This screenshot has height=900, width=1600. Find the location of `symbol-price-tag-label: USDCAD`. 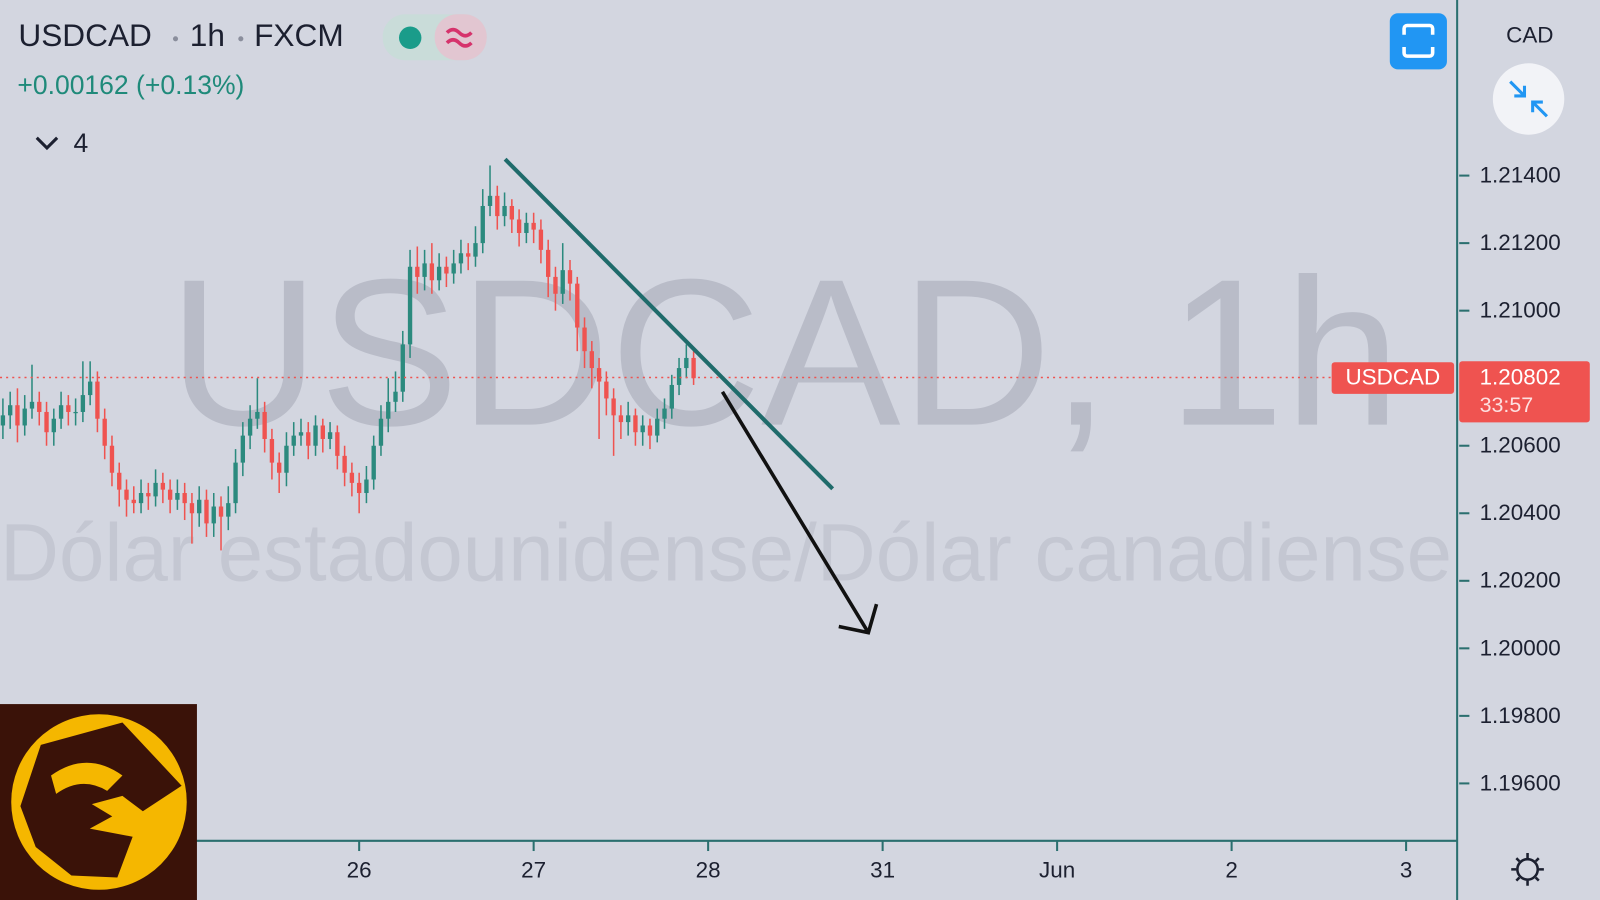

symbol-price-tag-label: USDCAD is located at coordinates (1392, 376).